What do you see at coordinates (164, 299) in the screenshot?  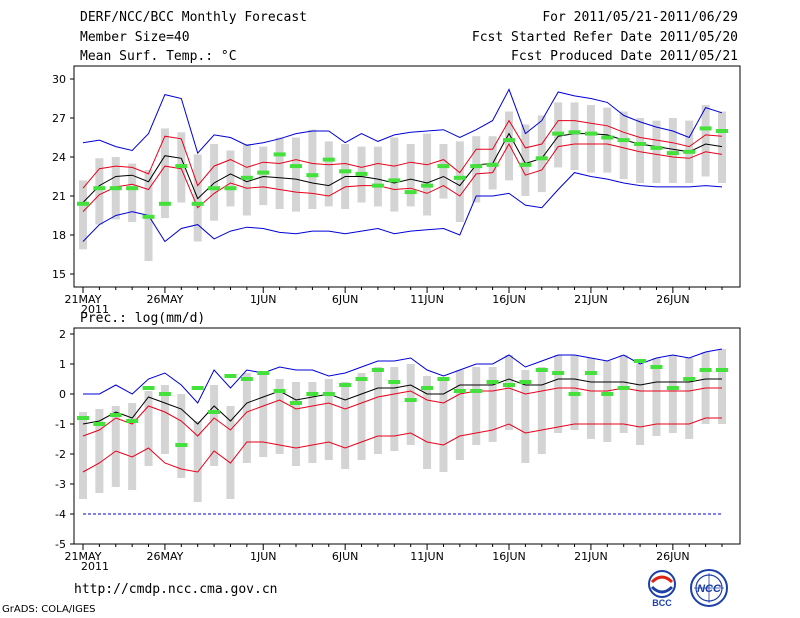 I see `chart0-x-tick-label: 26MAY` at bounding box center [164, 299].